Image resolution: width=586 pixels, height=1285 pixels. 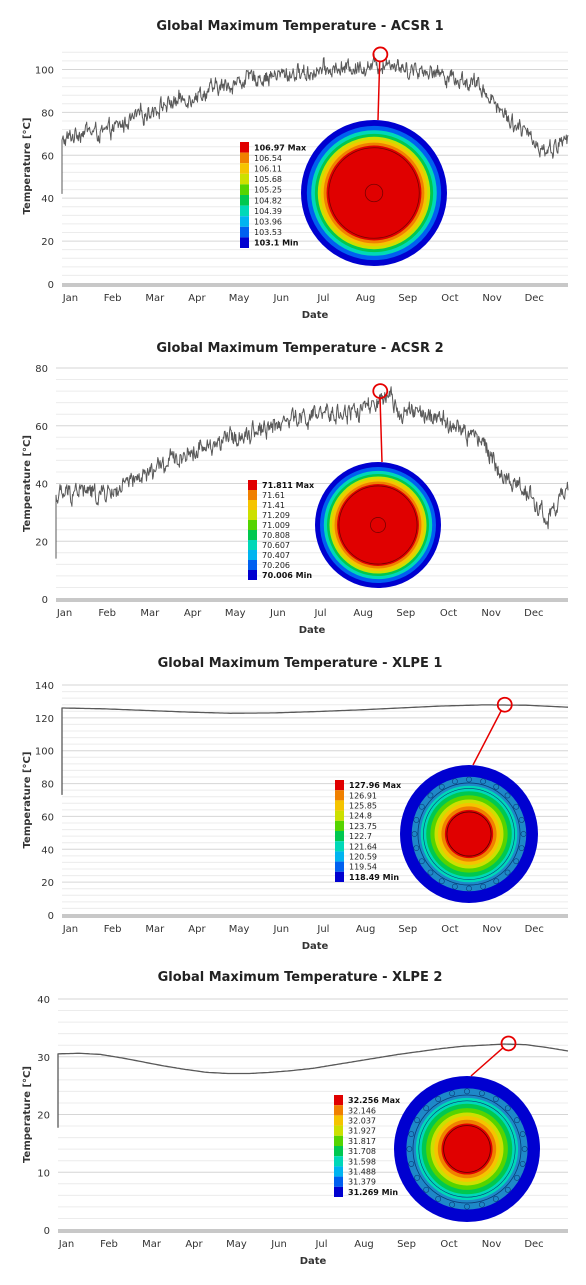 I want to click on legend-label: 70.407, so click(x=276, y=555).